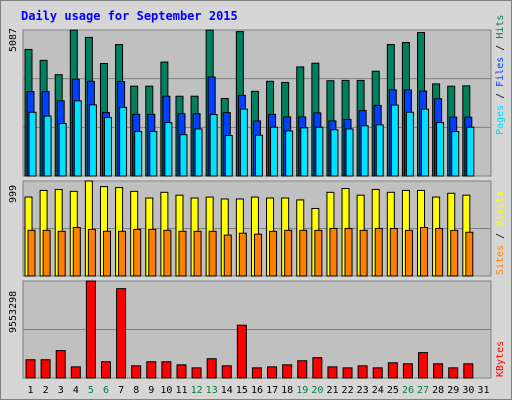 The width and height of the screenshot is (512, 400). I want to click on x-tick-day-23: 23, so click(363, 390).